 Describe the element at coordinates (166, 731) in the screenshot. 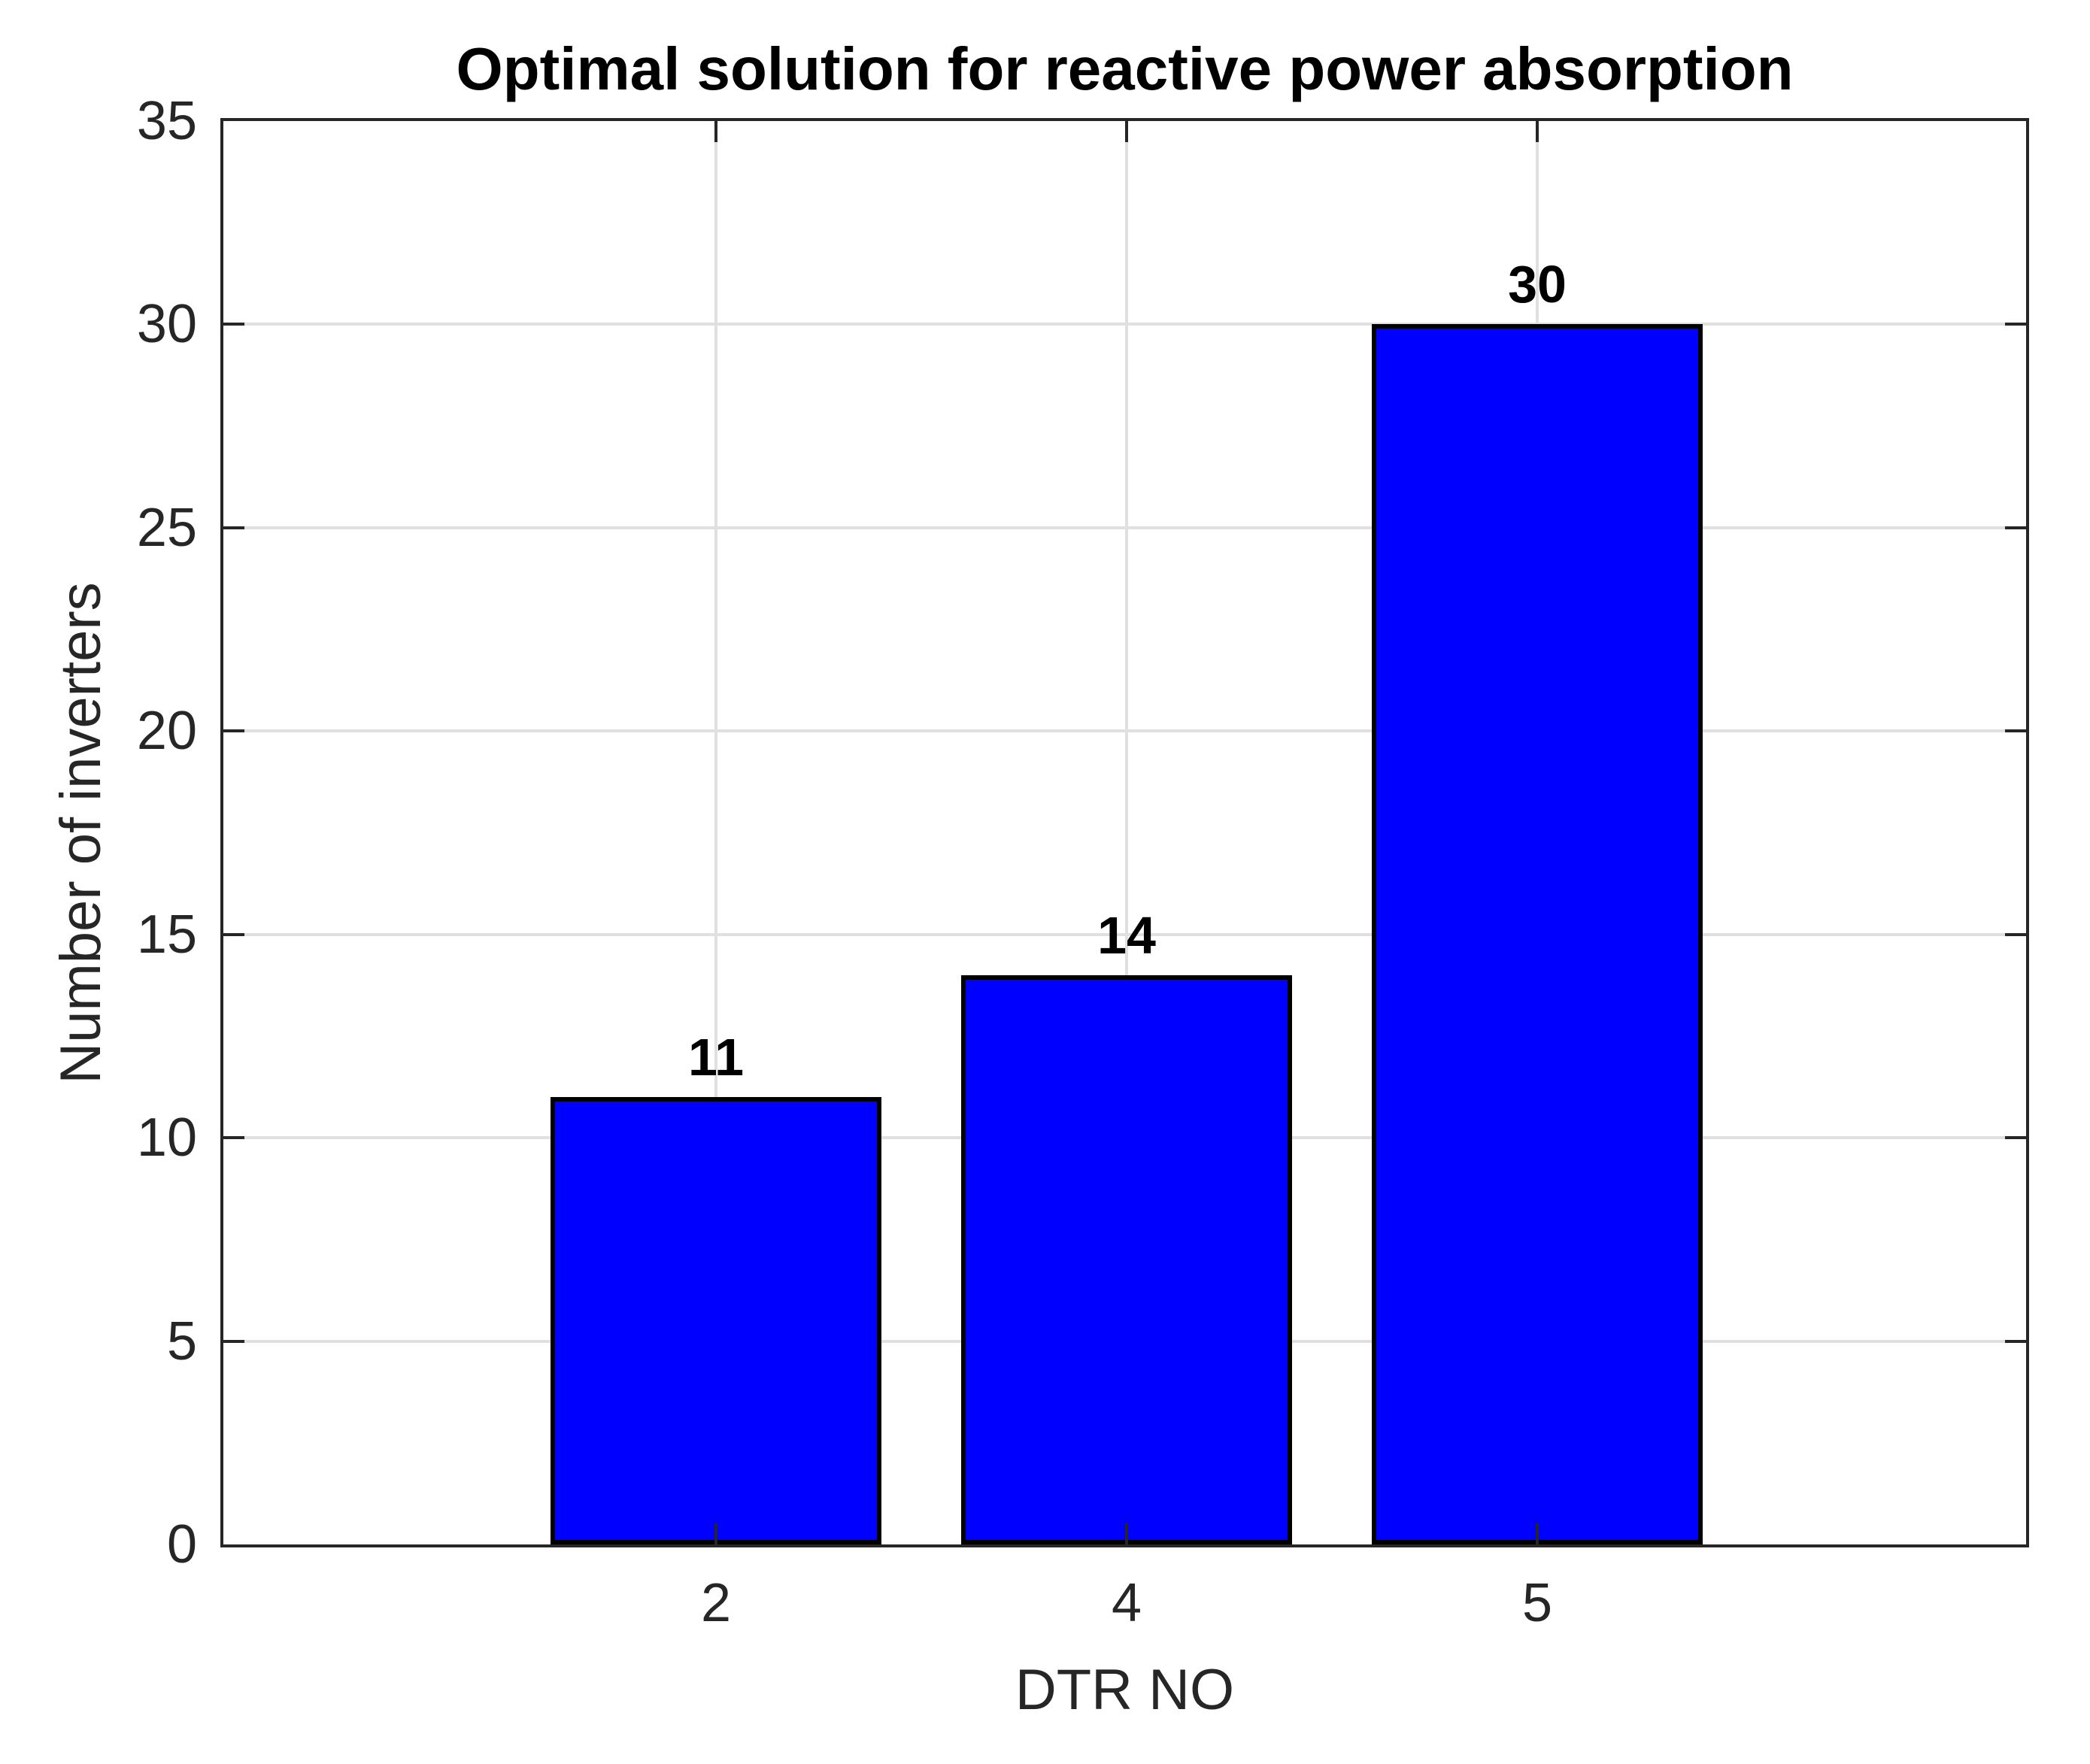

I see `y-tick-label: 20` at that location.